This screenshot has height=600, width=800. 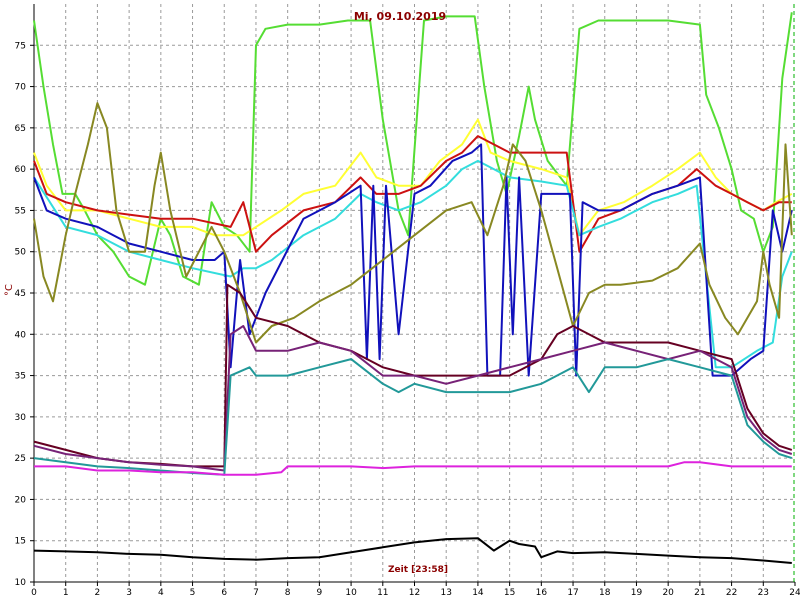 I want to click on y-tick-label: 30, so click(x=21, y=418).